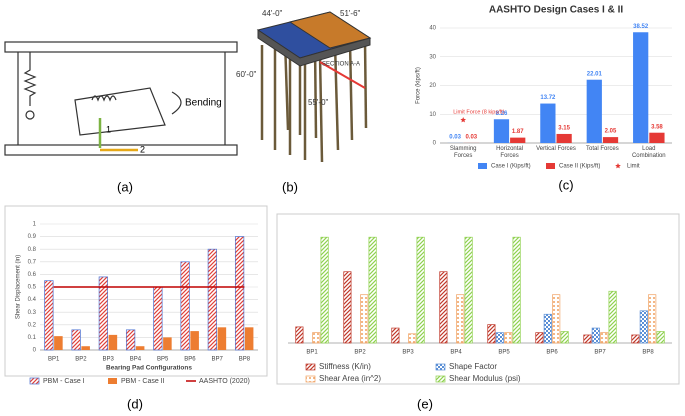 This screenshot has height=416, width=685. What do you see at coordinates (32, 325) in the screenshot?
I see `y-tick-label: 0.2` at bounding box center [32, 325].